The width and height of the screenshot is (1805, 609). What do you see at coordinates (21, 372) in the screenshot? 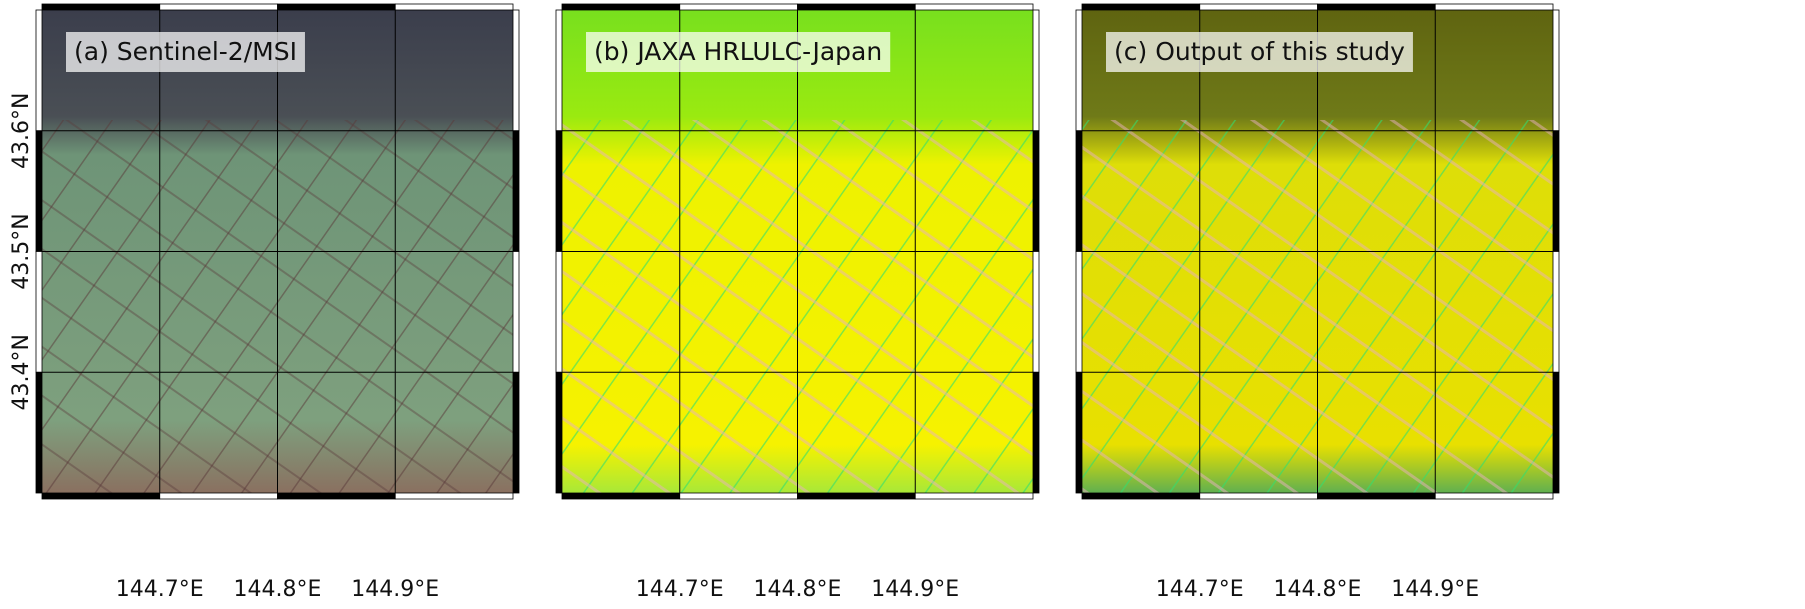
I see `lat-tick-label: 43.4°N` at bounding box center [21, 372].